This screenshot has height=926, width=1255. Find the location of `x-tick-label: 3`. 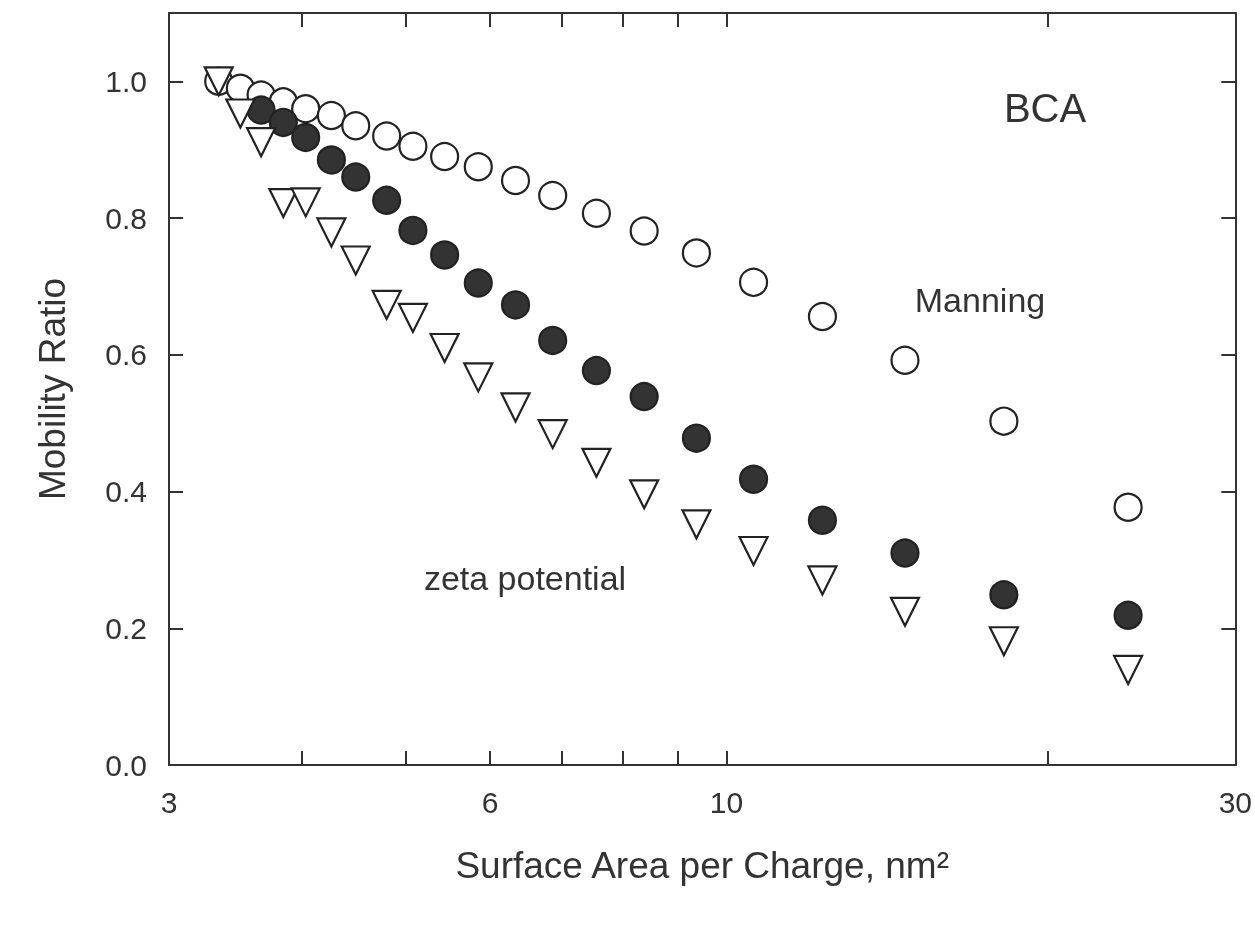

x-tick-label: 3 is located at coordinates (169, 802).